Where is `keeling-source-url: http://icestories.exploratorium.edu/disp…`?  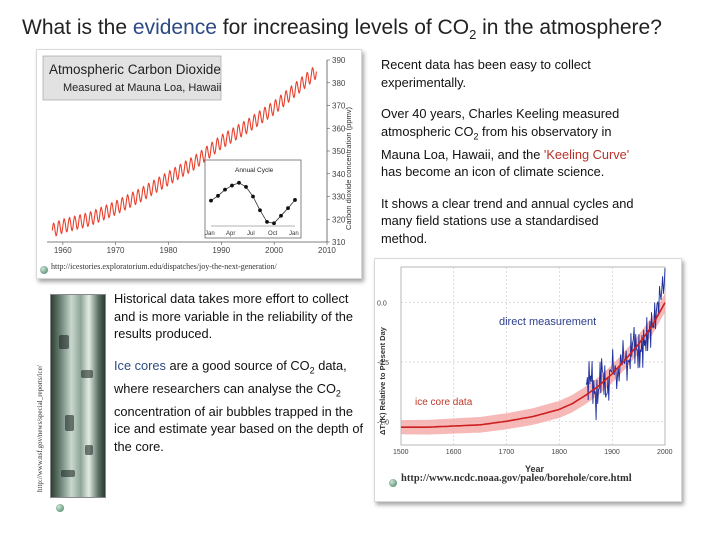 keeling-source-url: http://icestories.exploratorium.edu/disp… is located at coordinates (164, 266).